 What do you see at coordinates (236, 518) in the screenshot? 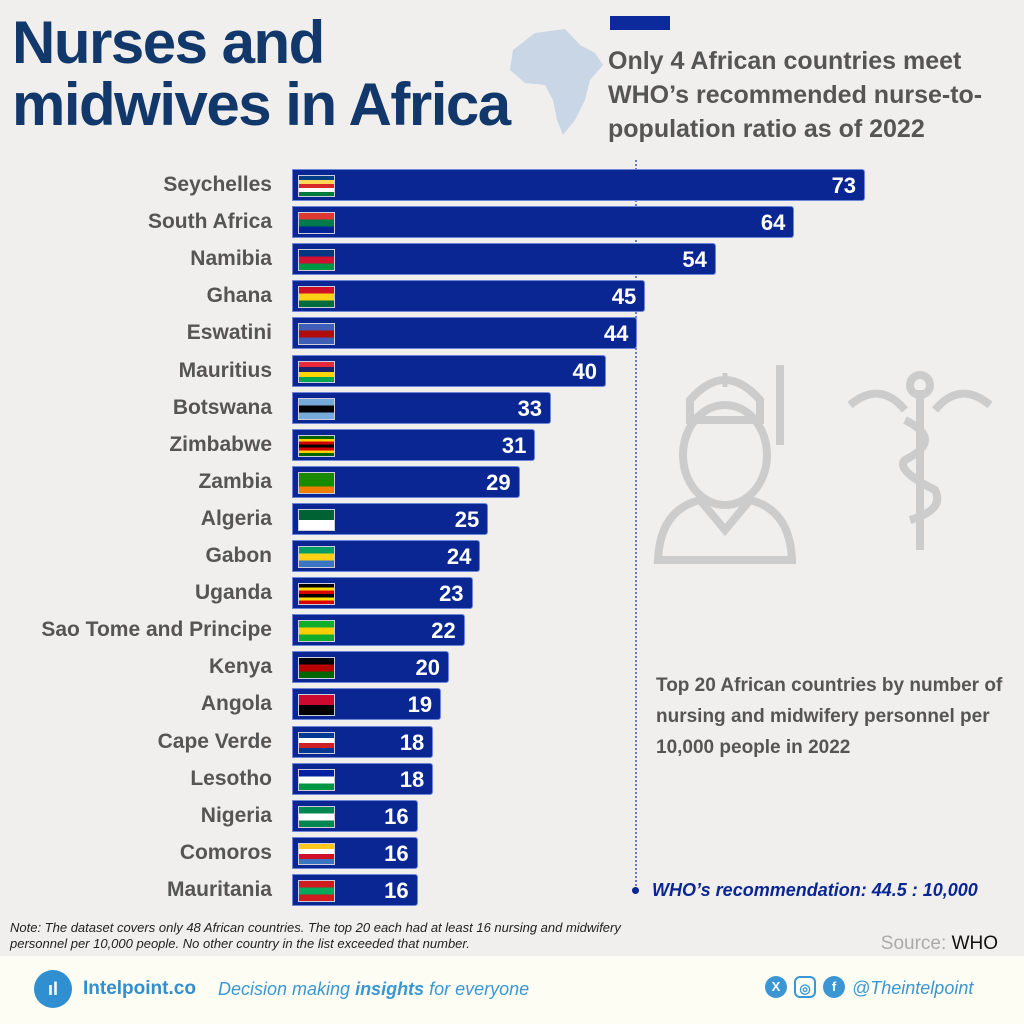
I see `category-label: Algeria` at bounding box center [236, 518].